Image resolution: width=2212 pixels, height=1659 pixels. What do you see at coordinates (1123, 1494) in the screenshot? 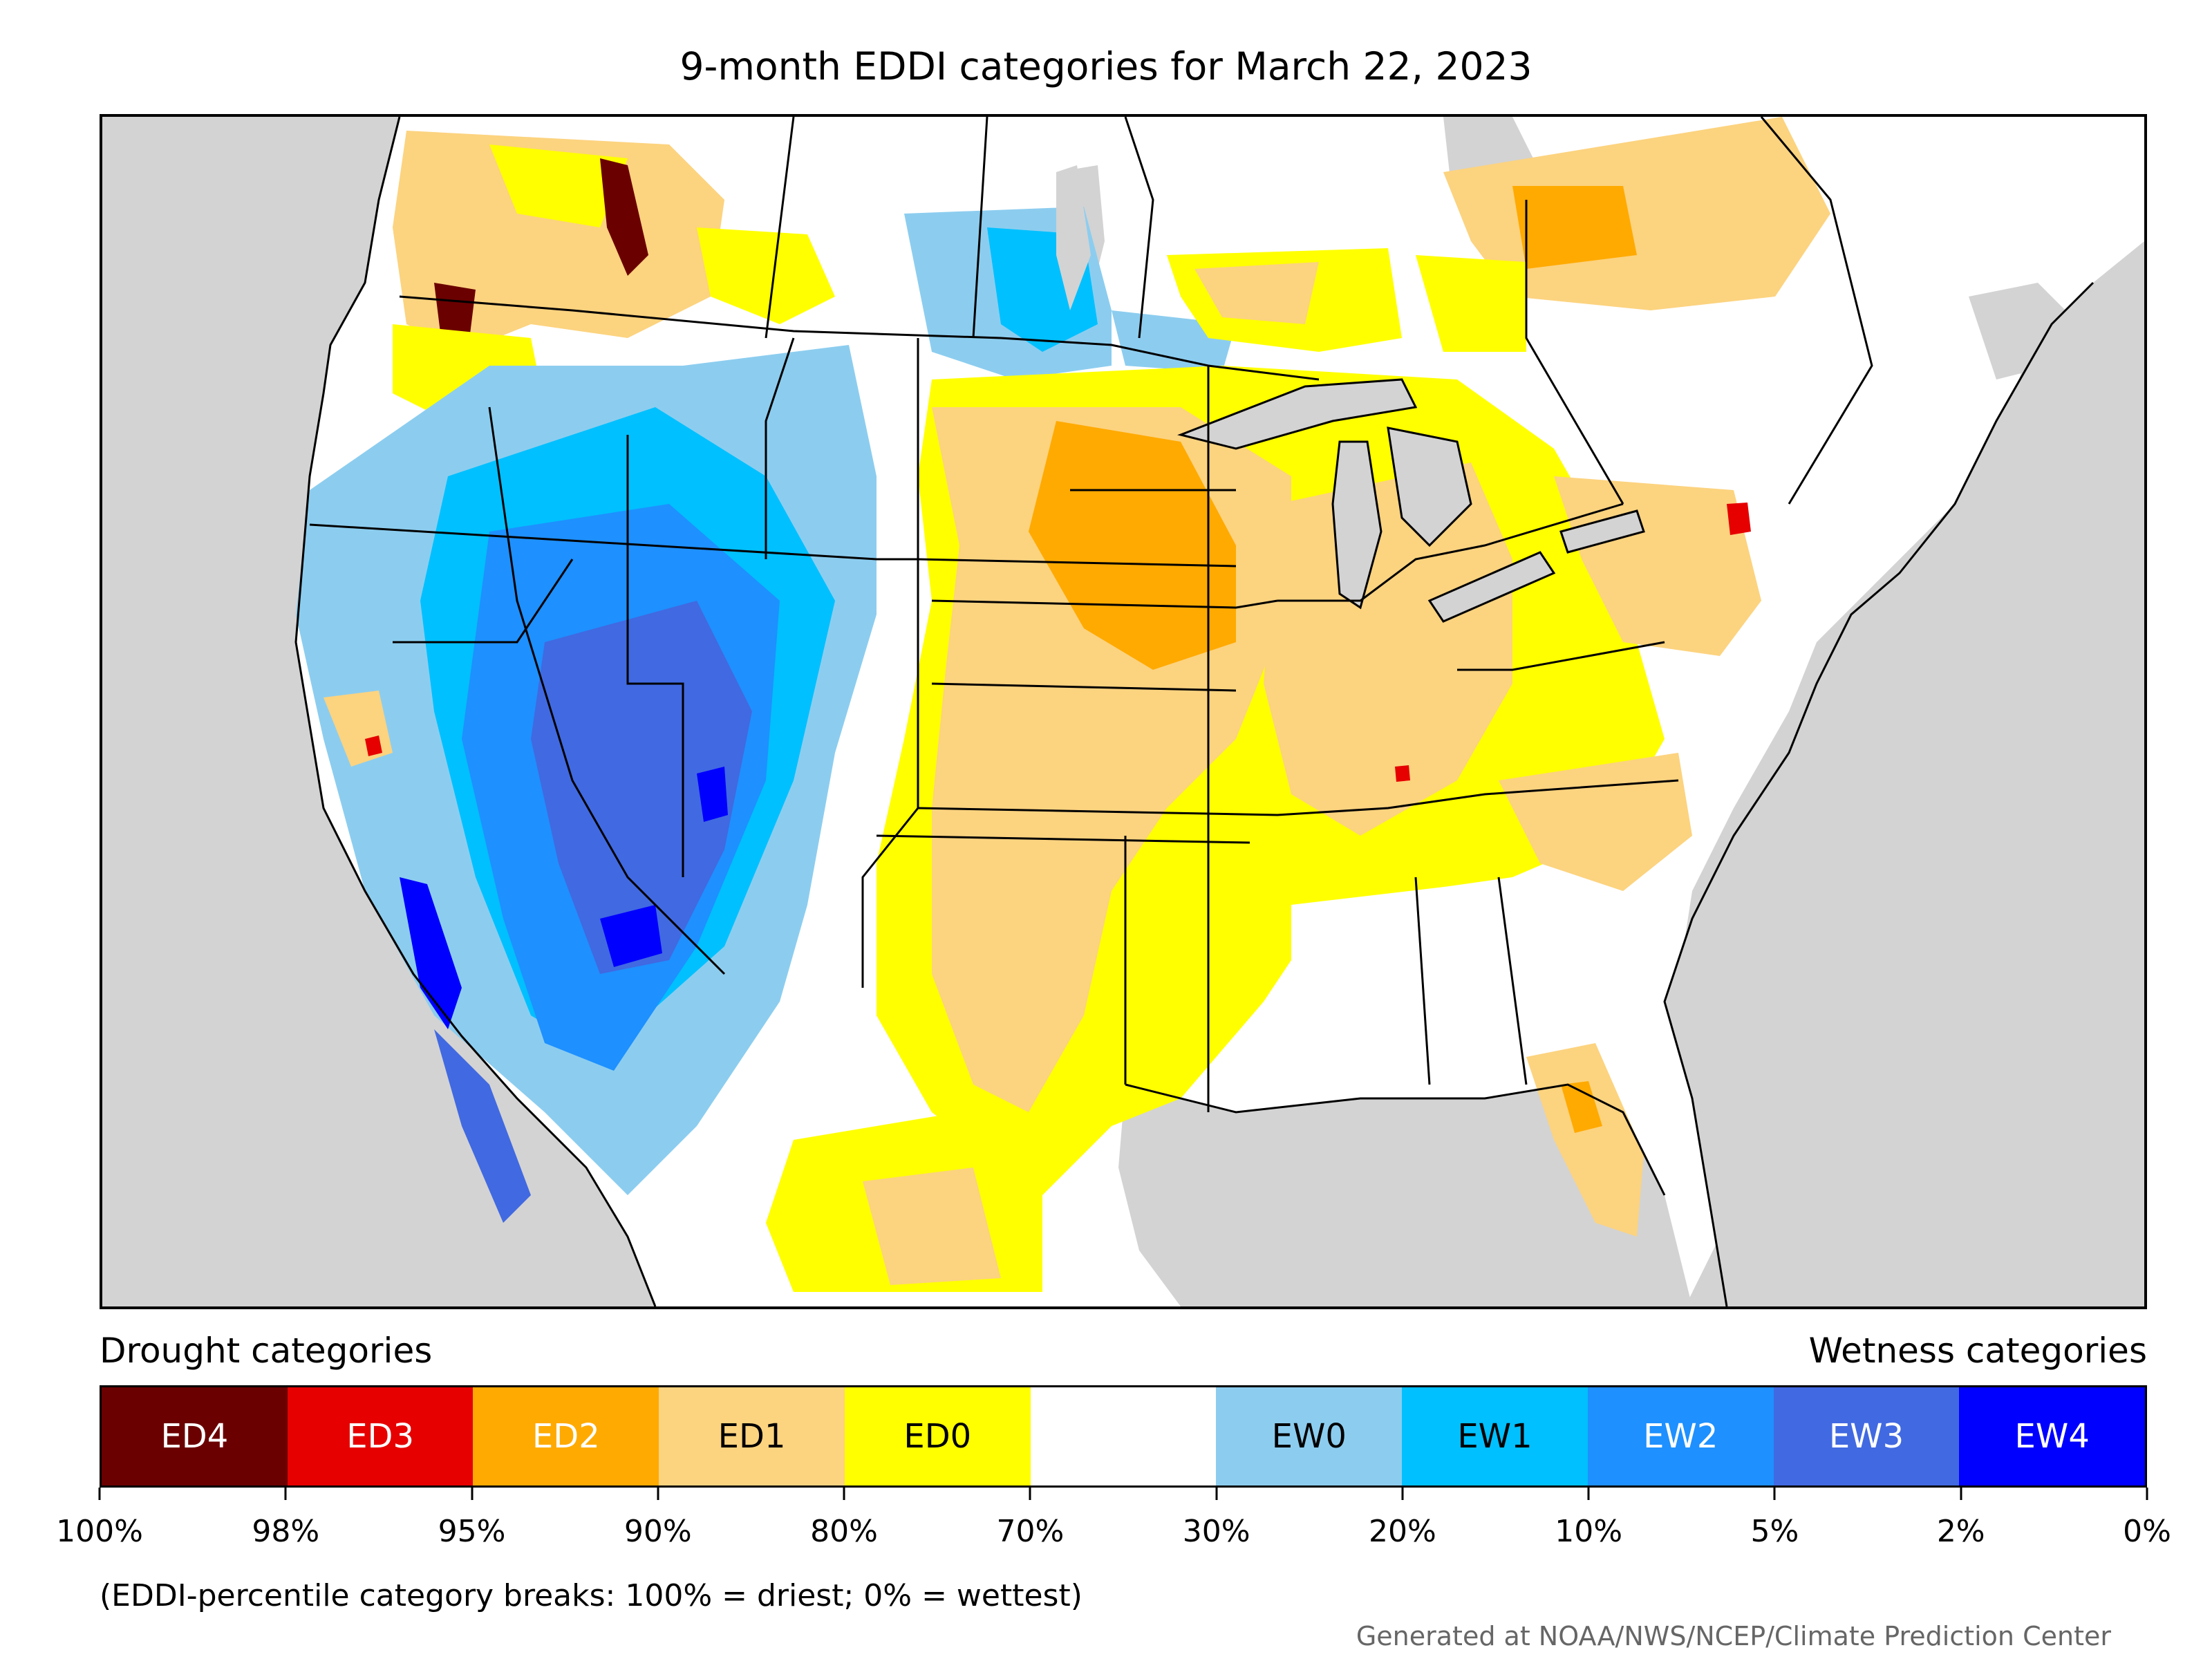
I see `colorbar-ticks` at bounding box center [1123, 1494].